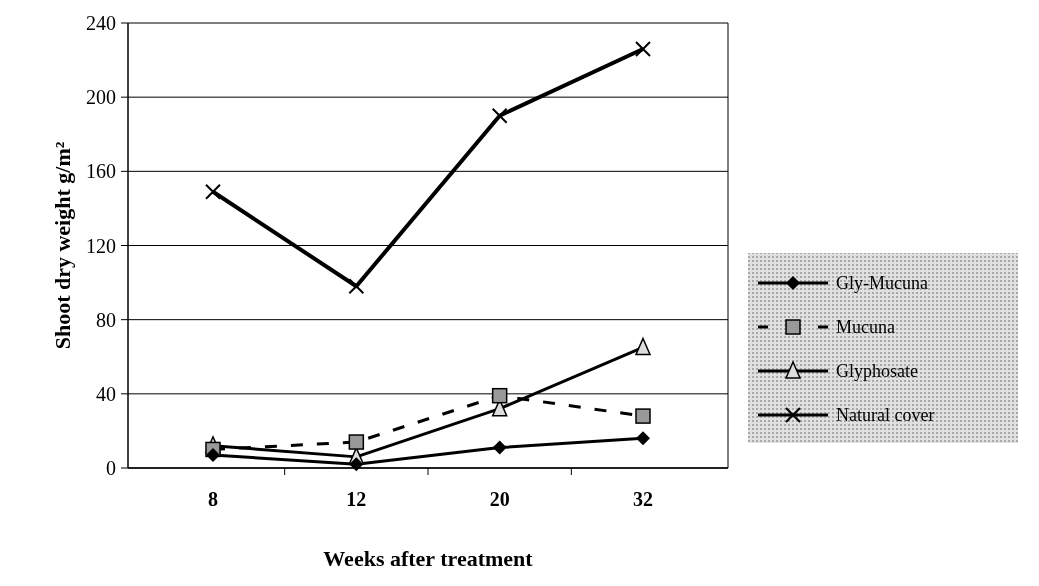  What do you see at coordinates (643, 499) in the screenshot?
I see `x-tick-label: 32` at bounding box center [643, 499].